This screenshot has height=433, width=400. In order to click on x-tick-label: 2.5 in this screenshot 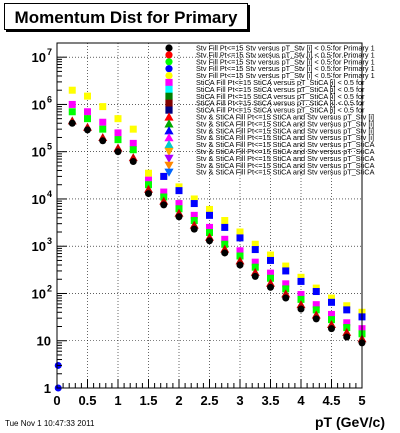, I will do `click(209, 400)`.